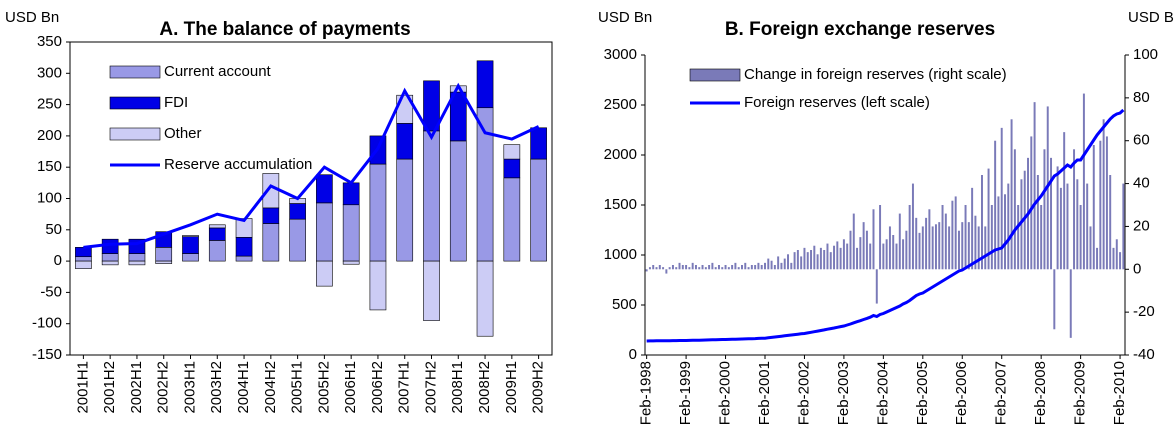 The width and height of the screenshot is (1174, 439). What do you see at coordinates (311, 165) in the screenshot?
I see `line-series` at bounding box center [311, 165].